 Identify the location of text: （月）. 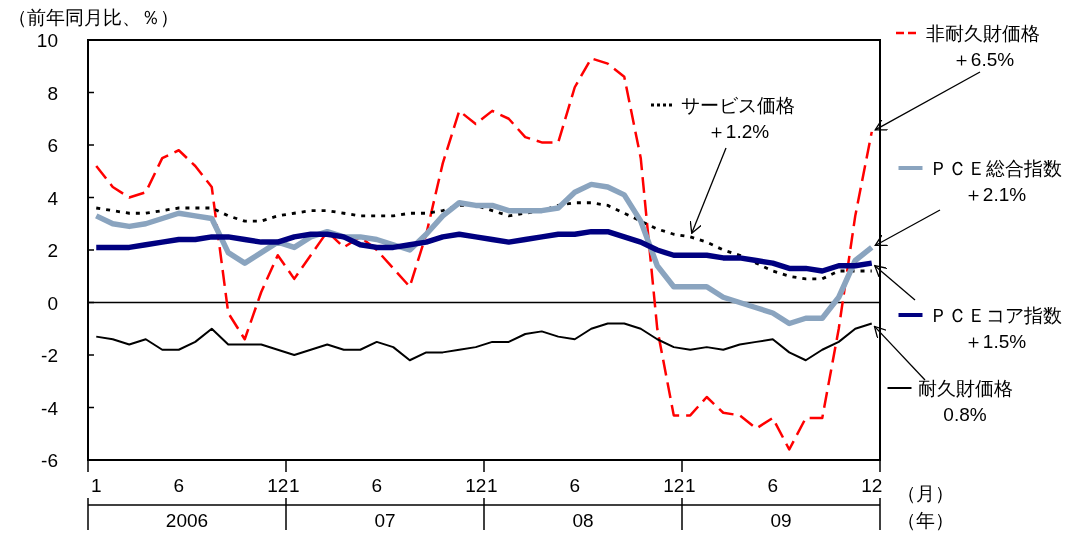
(925, 493).